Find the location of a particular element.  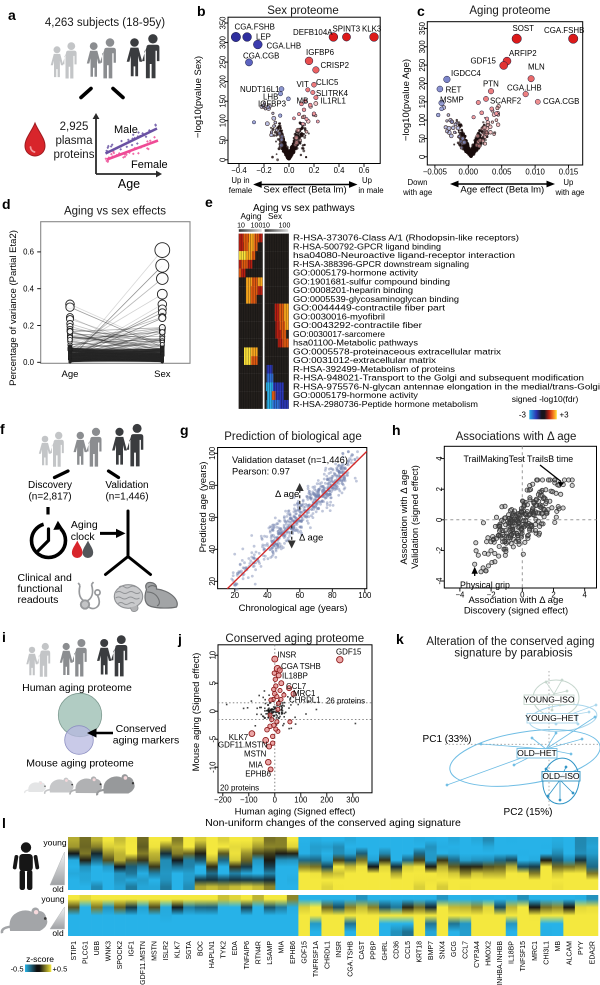

svg-text: VIT is located at coordinates (303, 84).